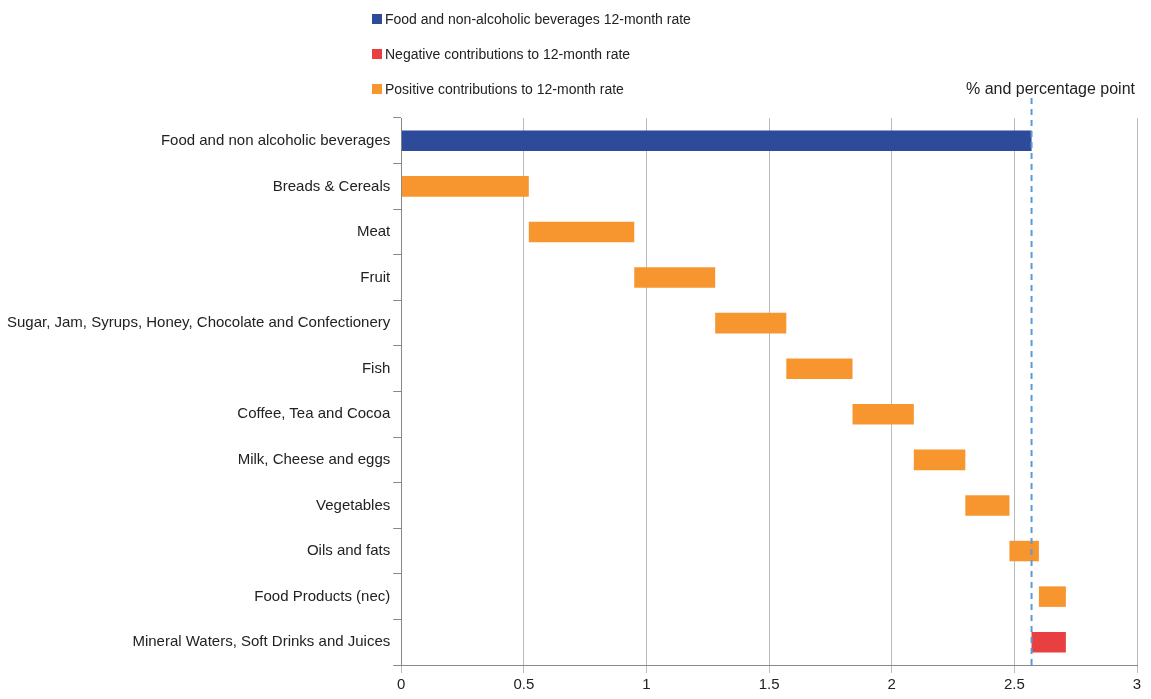 The width and height of the screenshot is (1151, 699). I want to click on x-tick-label: 2, so click(891, 684).